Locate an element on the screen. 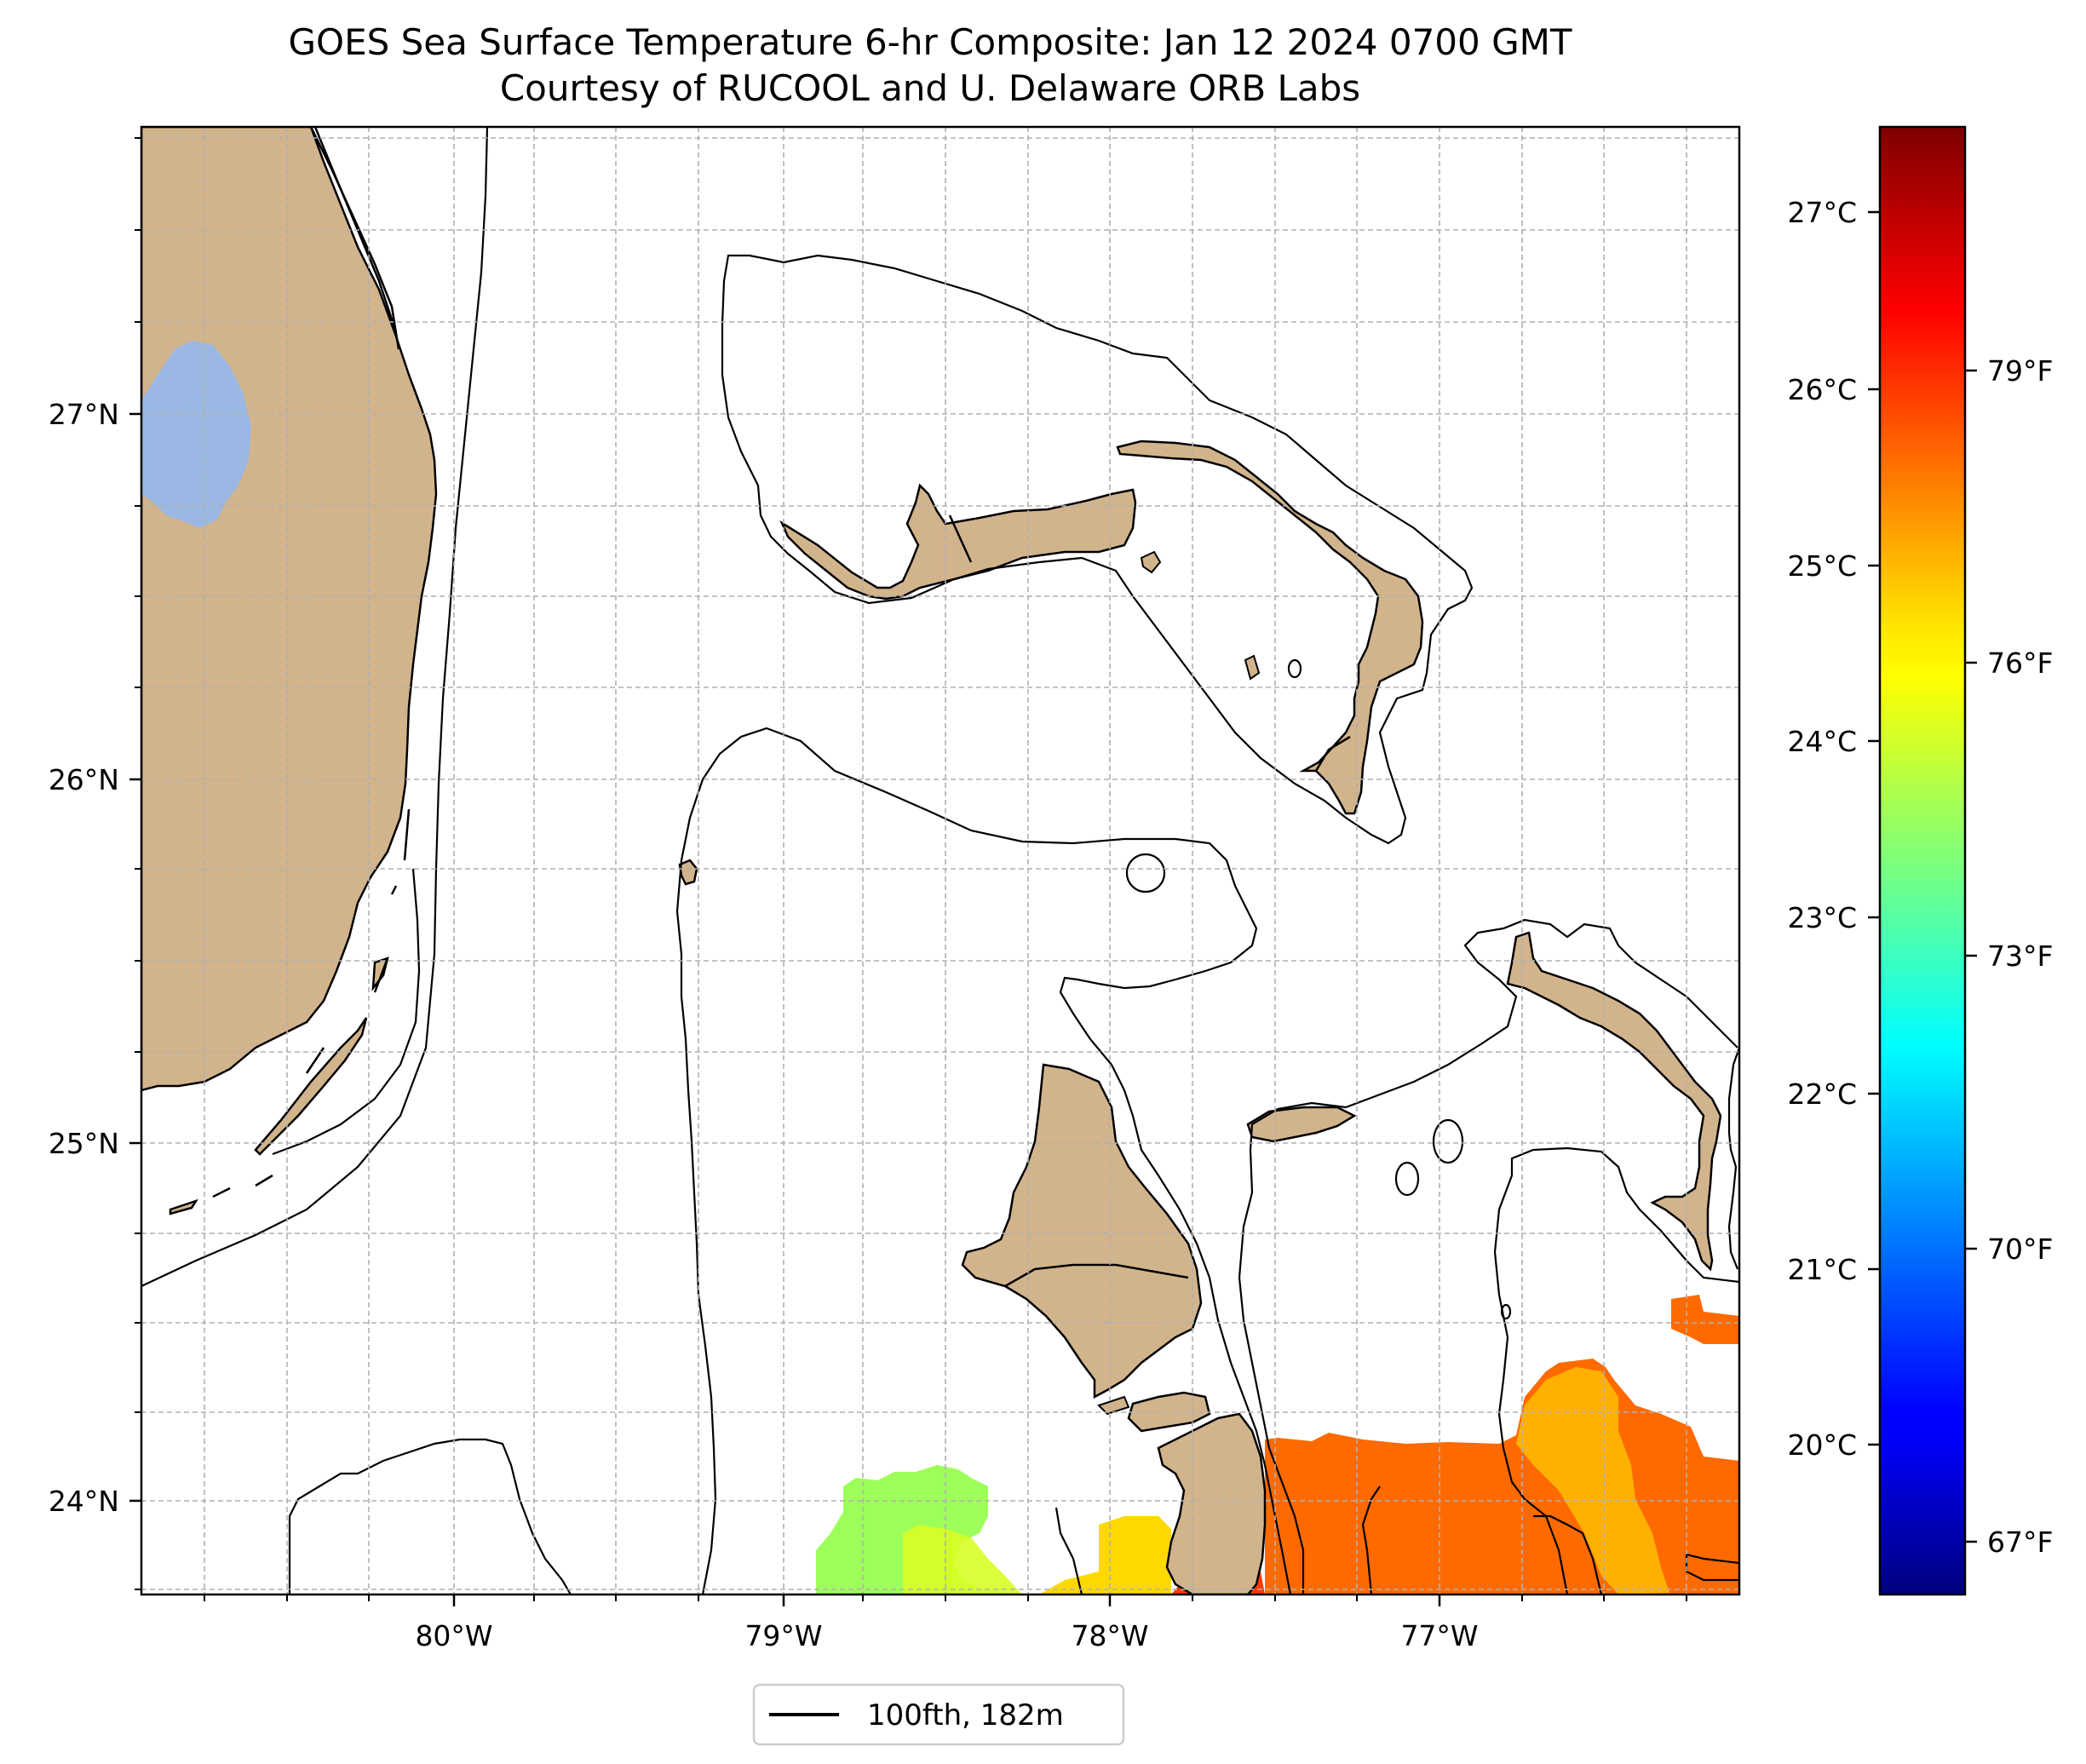 This screenshot has height=1764, width=2086. southeast-contour is located at coordinates (1568, 1554).